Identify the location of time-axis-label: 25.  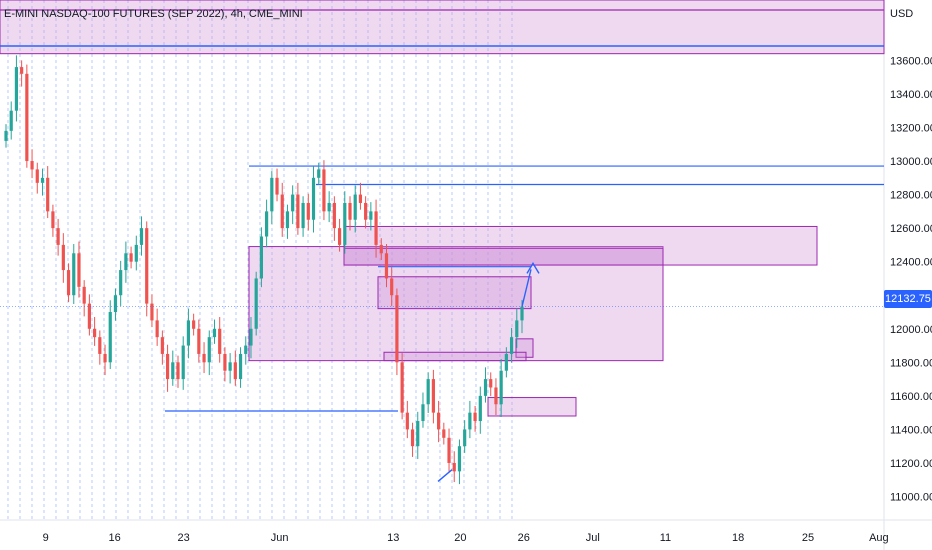
(808, 538).